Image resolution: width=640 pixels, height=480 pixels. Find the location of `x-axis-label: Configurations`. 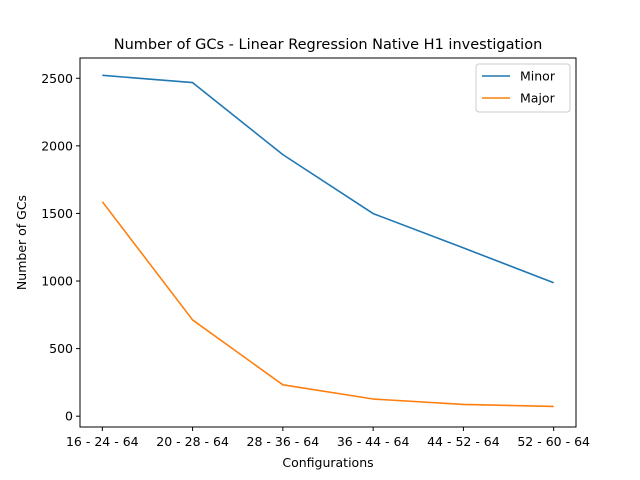

x-axis-label: Configurations is located at coordinates (327, 462).